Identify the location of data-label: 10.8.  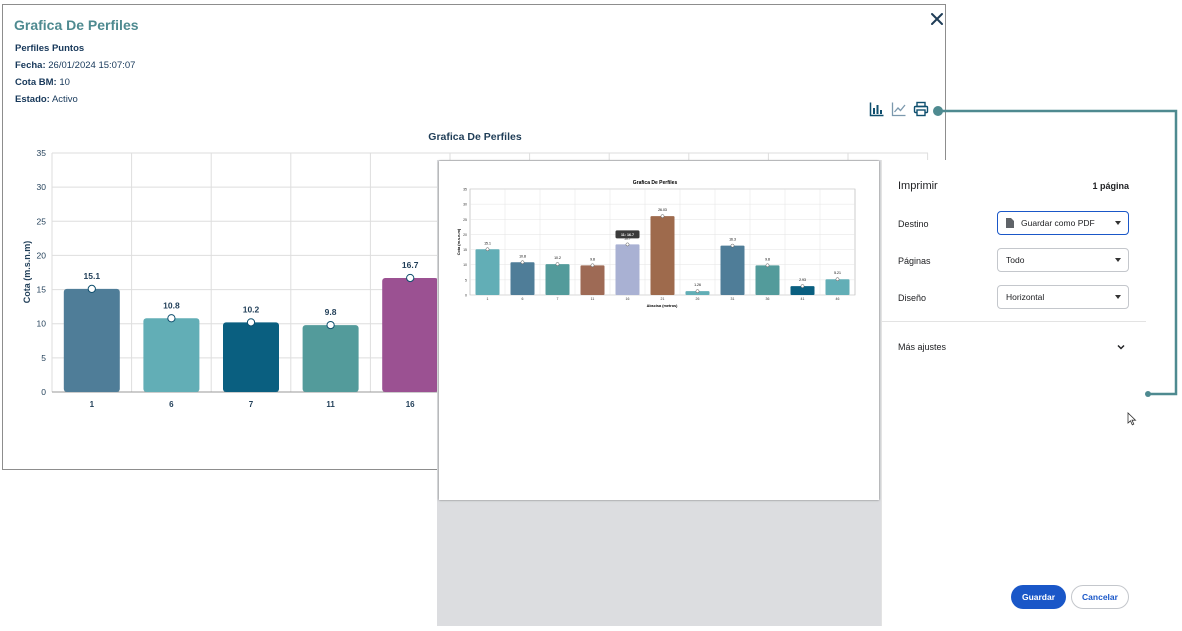
(171, 305).